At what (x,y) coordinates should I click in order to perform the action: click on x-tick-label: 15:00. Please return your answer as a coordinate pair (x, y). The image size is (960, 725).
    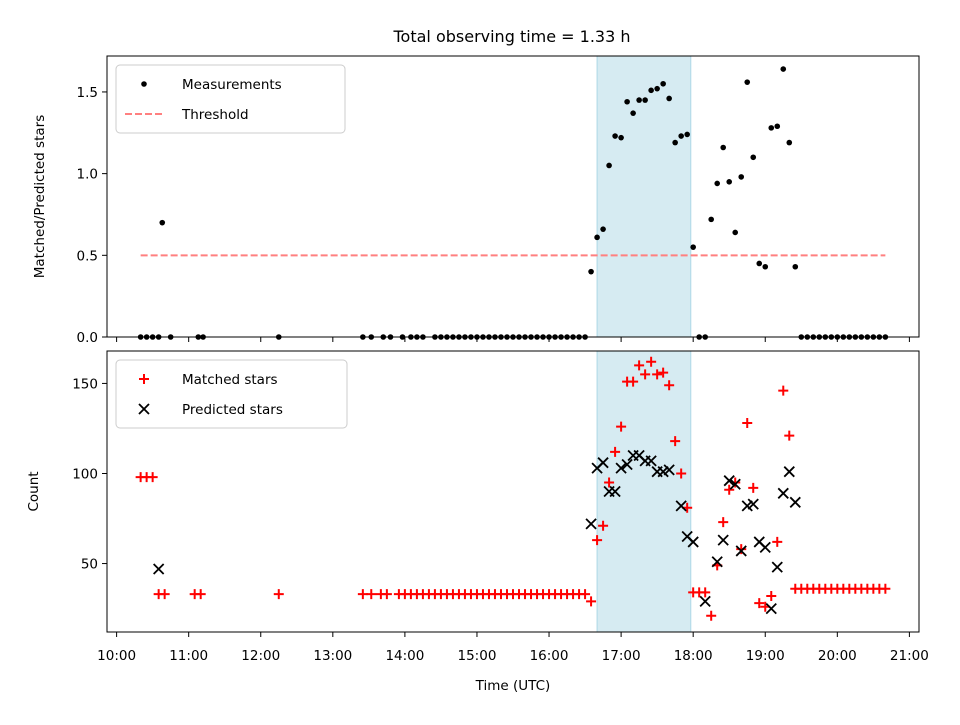
    Looking at the image, I should click on (477, 656).